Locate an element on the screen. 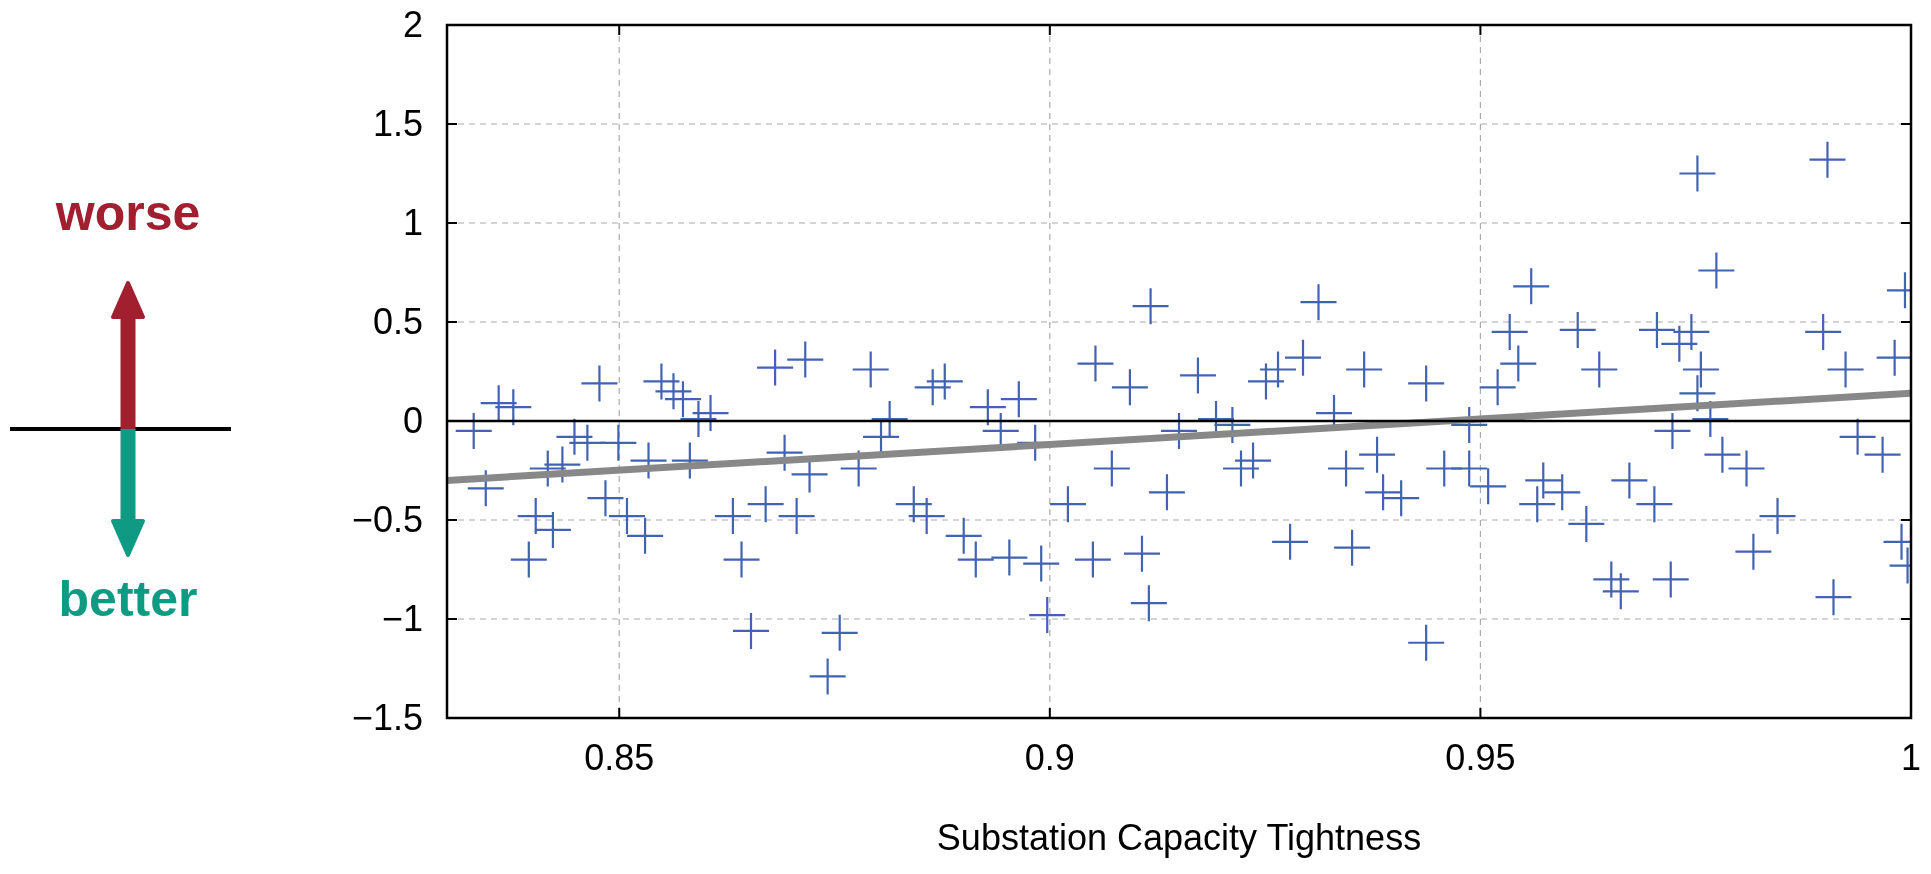 This screenshot has height=874, width=1931. y-tick-label: −1.5 is located at coordinates (387, 717).